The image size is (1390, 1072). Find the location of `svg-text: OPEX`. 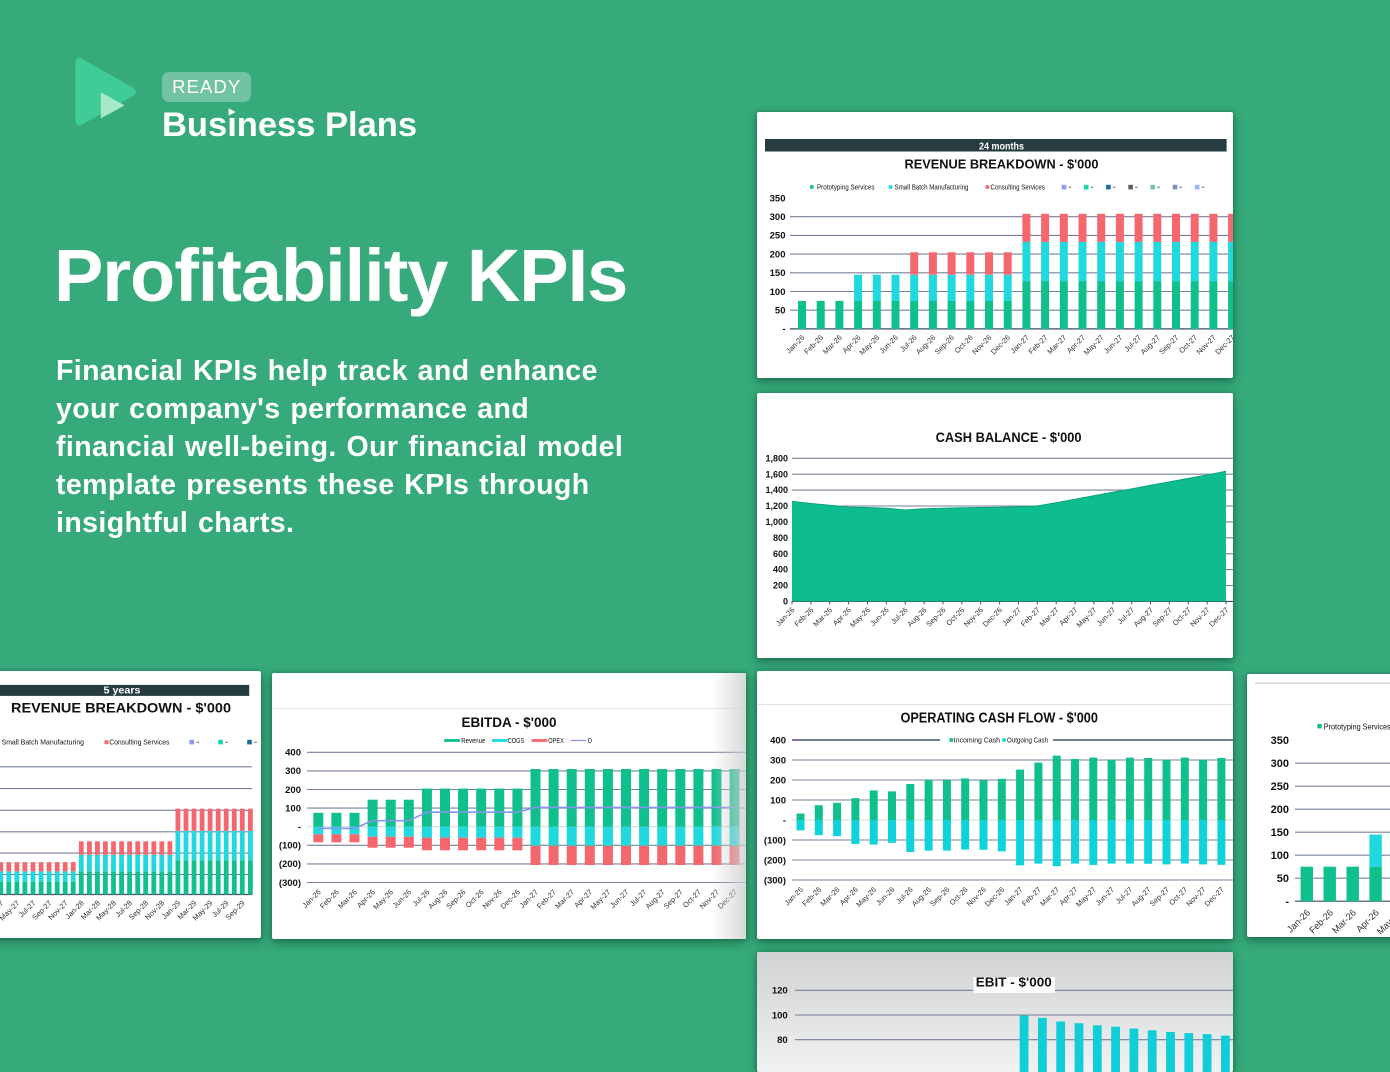

svg-text: OPEX is located at coordinates (556, 740).